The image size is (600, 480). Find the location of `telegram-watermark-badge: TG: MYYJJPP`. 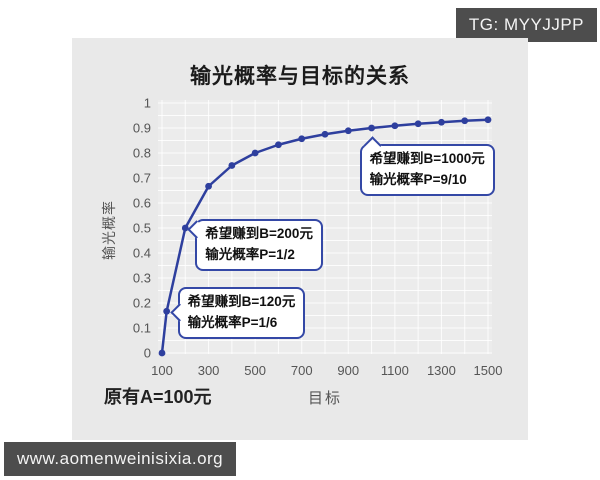

telegram-watermark-badge: TG: MYYJJPP is located at coordinates (526, 25).